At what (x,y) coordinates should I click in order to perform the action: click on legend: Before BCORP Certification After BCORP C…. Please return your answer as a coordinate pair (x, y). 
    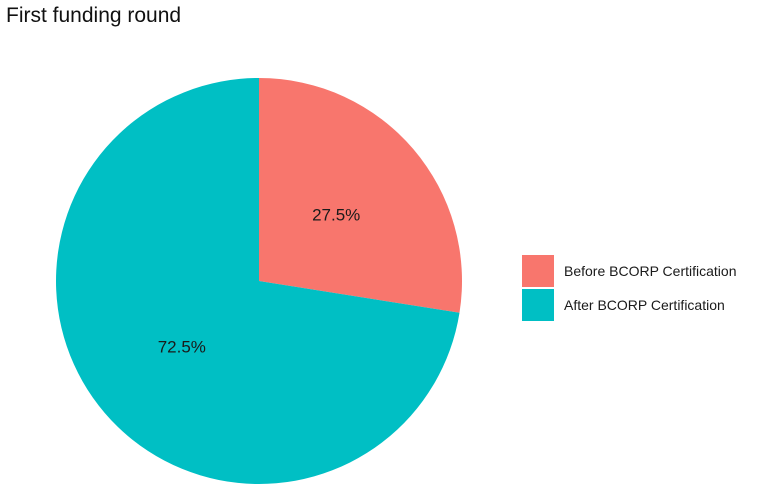
    Looking at the image, I should click on (629, 288).